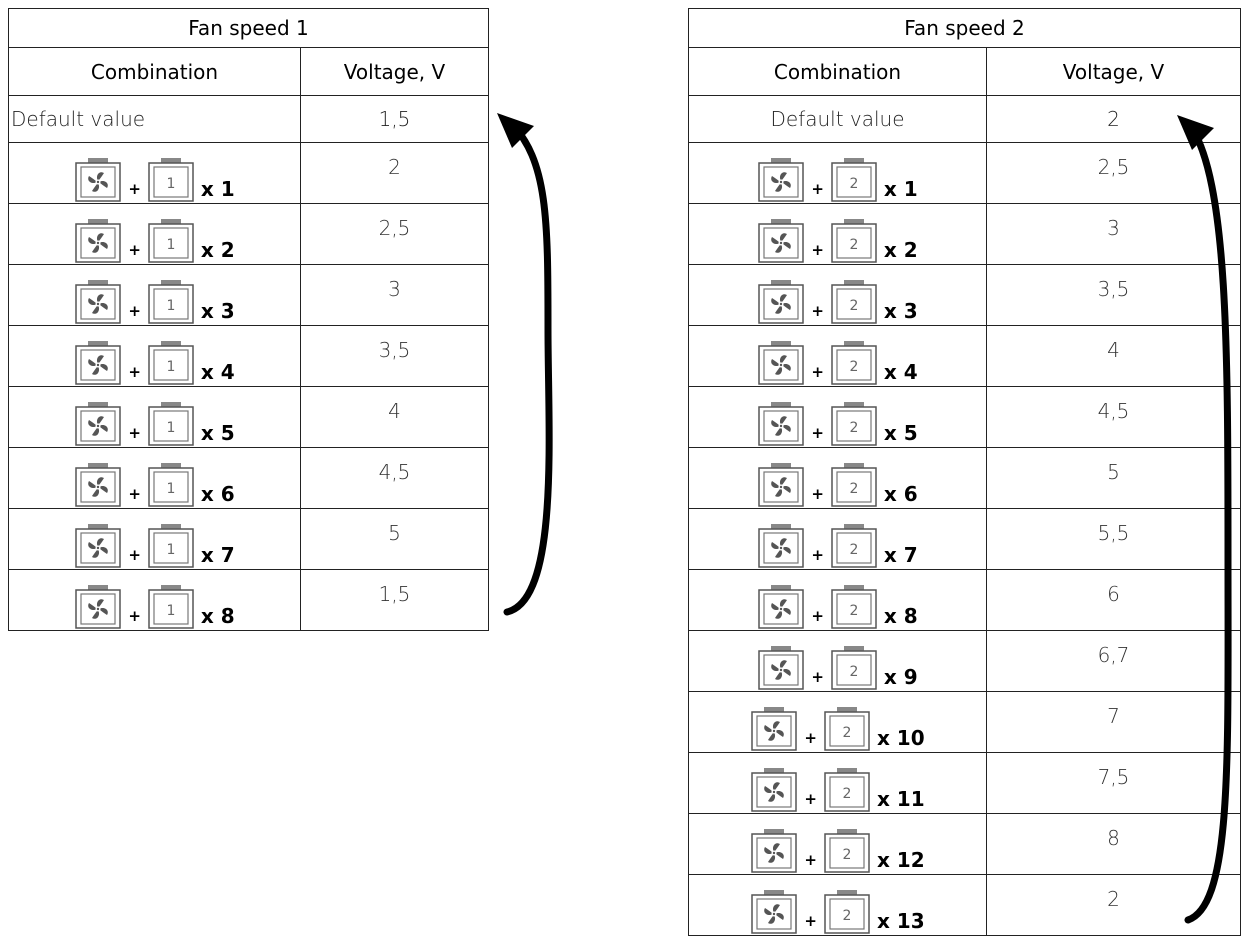  I want to click on combination-cell: +2 x 10, so click(837, 722).